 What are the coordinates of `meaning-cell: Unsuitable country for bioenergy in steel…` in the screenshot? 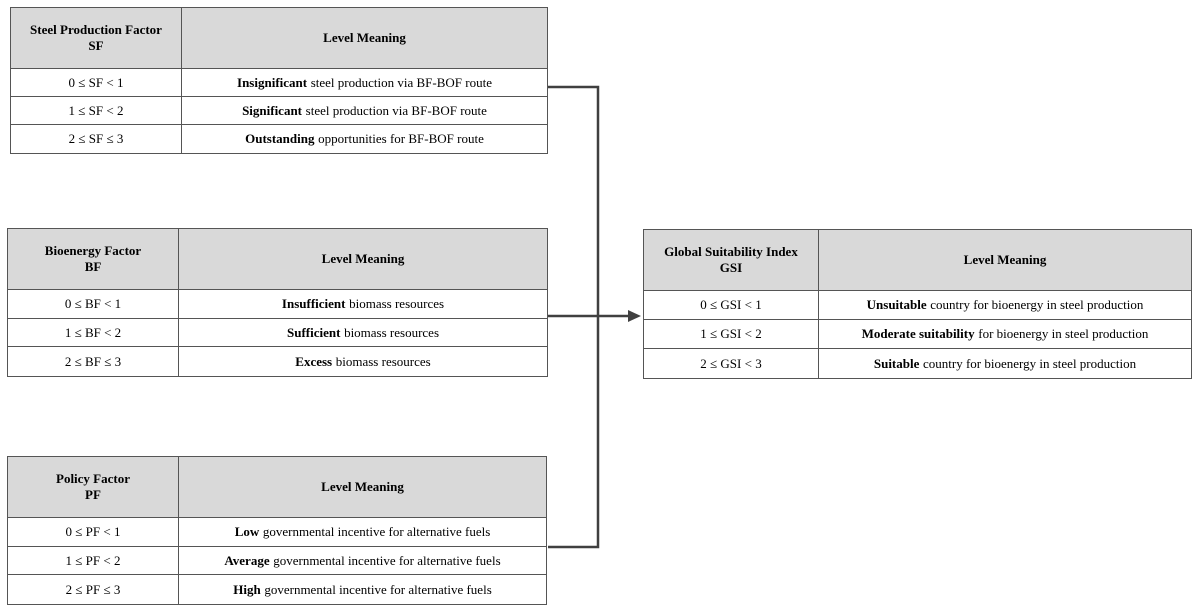 It's located at (1005, 305).